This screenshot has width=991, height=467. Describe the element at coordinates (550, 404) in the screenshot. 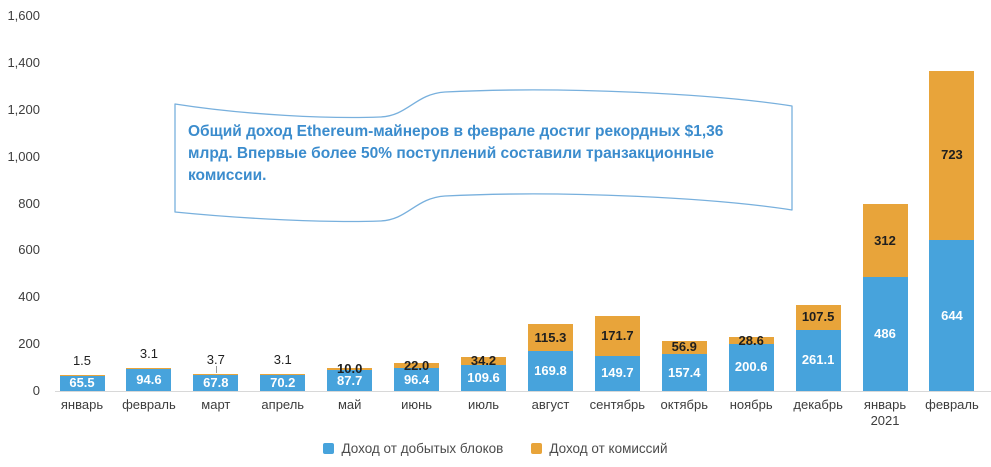

I see `x-axis-category-label: август` at that location.